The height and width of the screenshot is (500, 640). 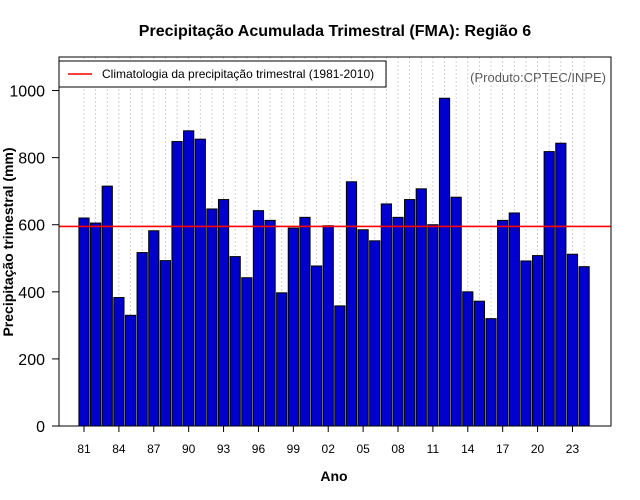 What do you see at coordinates (27, 92) in the screenshot?
I see `y-tick-label: 1000` at bounding box center [27, 92].